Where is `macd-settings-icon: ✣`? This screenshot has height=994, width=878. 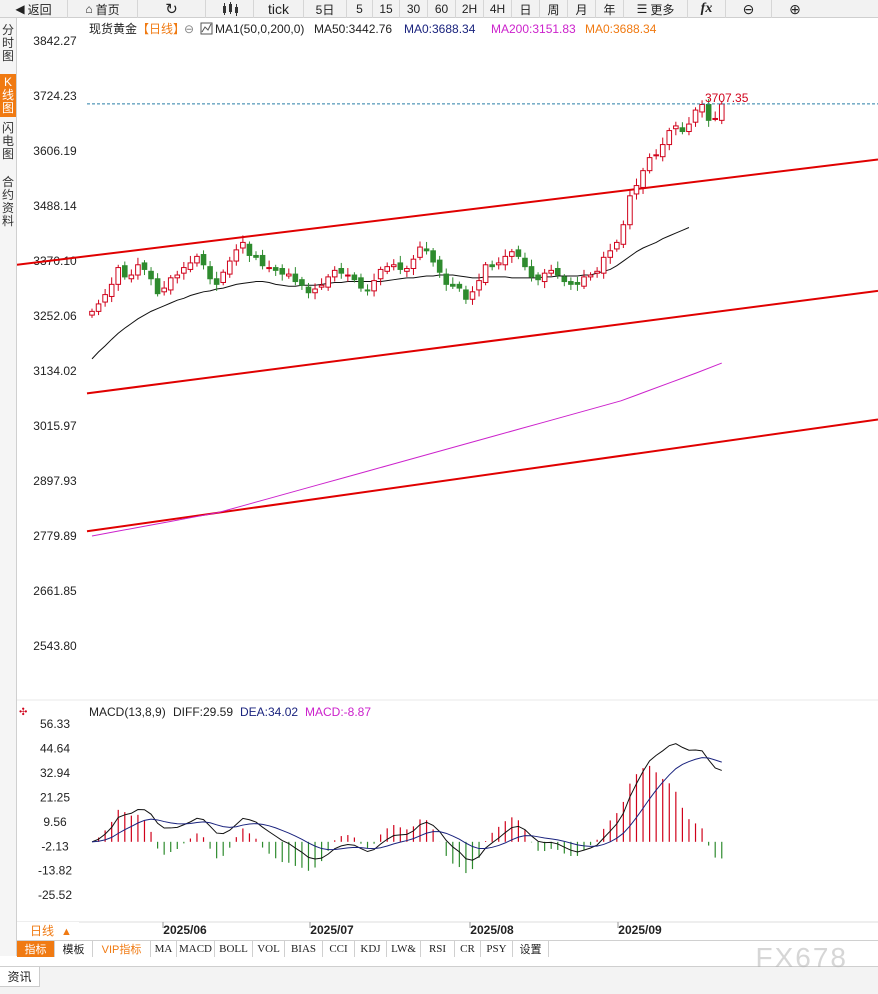 macd-settings-icon: ✣ is located at coordinates (23, 712).